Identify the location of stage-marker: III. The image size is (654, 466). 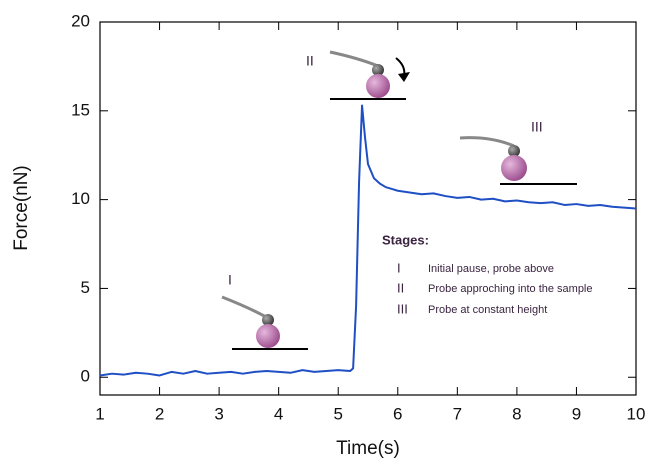
(537, 127).